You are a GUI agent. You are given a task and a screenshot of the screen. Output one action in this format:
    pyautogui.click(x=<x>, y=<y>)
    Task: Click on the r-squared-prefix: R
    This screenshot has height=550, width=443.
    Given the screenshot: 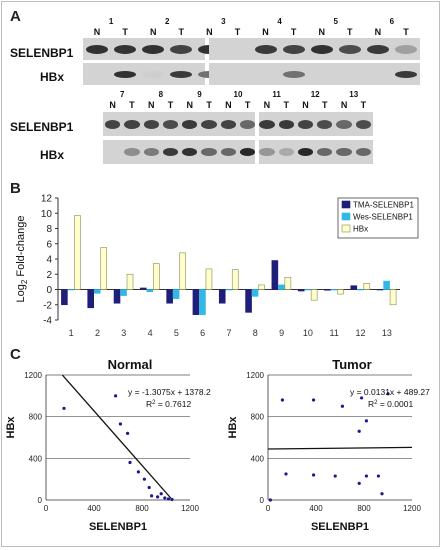 What is the action you would take?
    pyautogui.click(x=371, y=404)
    